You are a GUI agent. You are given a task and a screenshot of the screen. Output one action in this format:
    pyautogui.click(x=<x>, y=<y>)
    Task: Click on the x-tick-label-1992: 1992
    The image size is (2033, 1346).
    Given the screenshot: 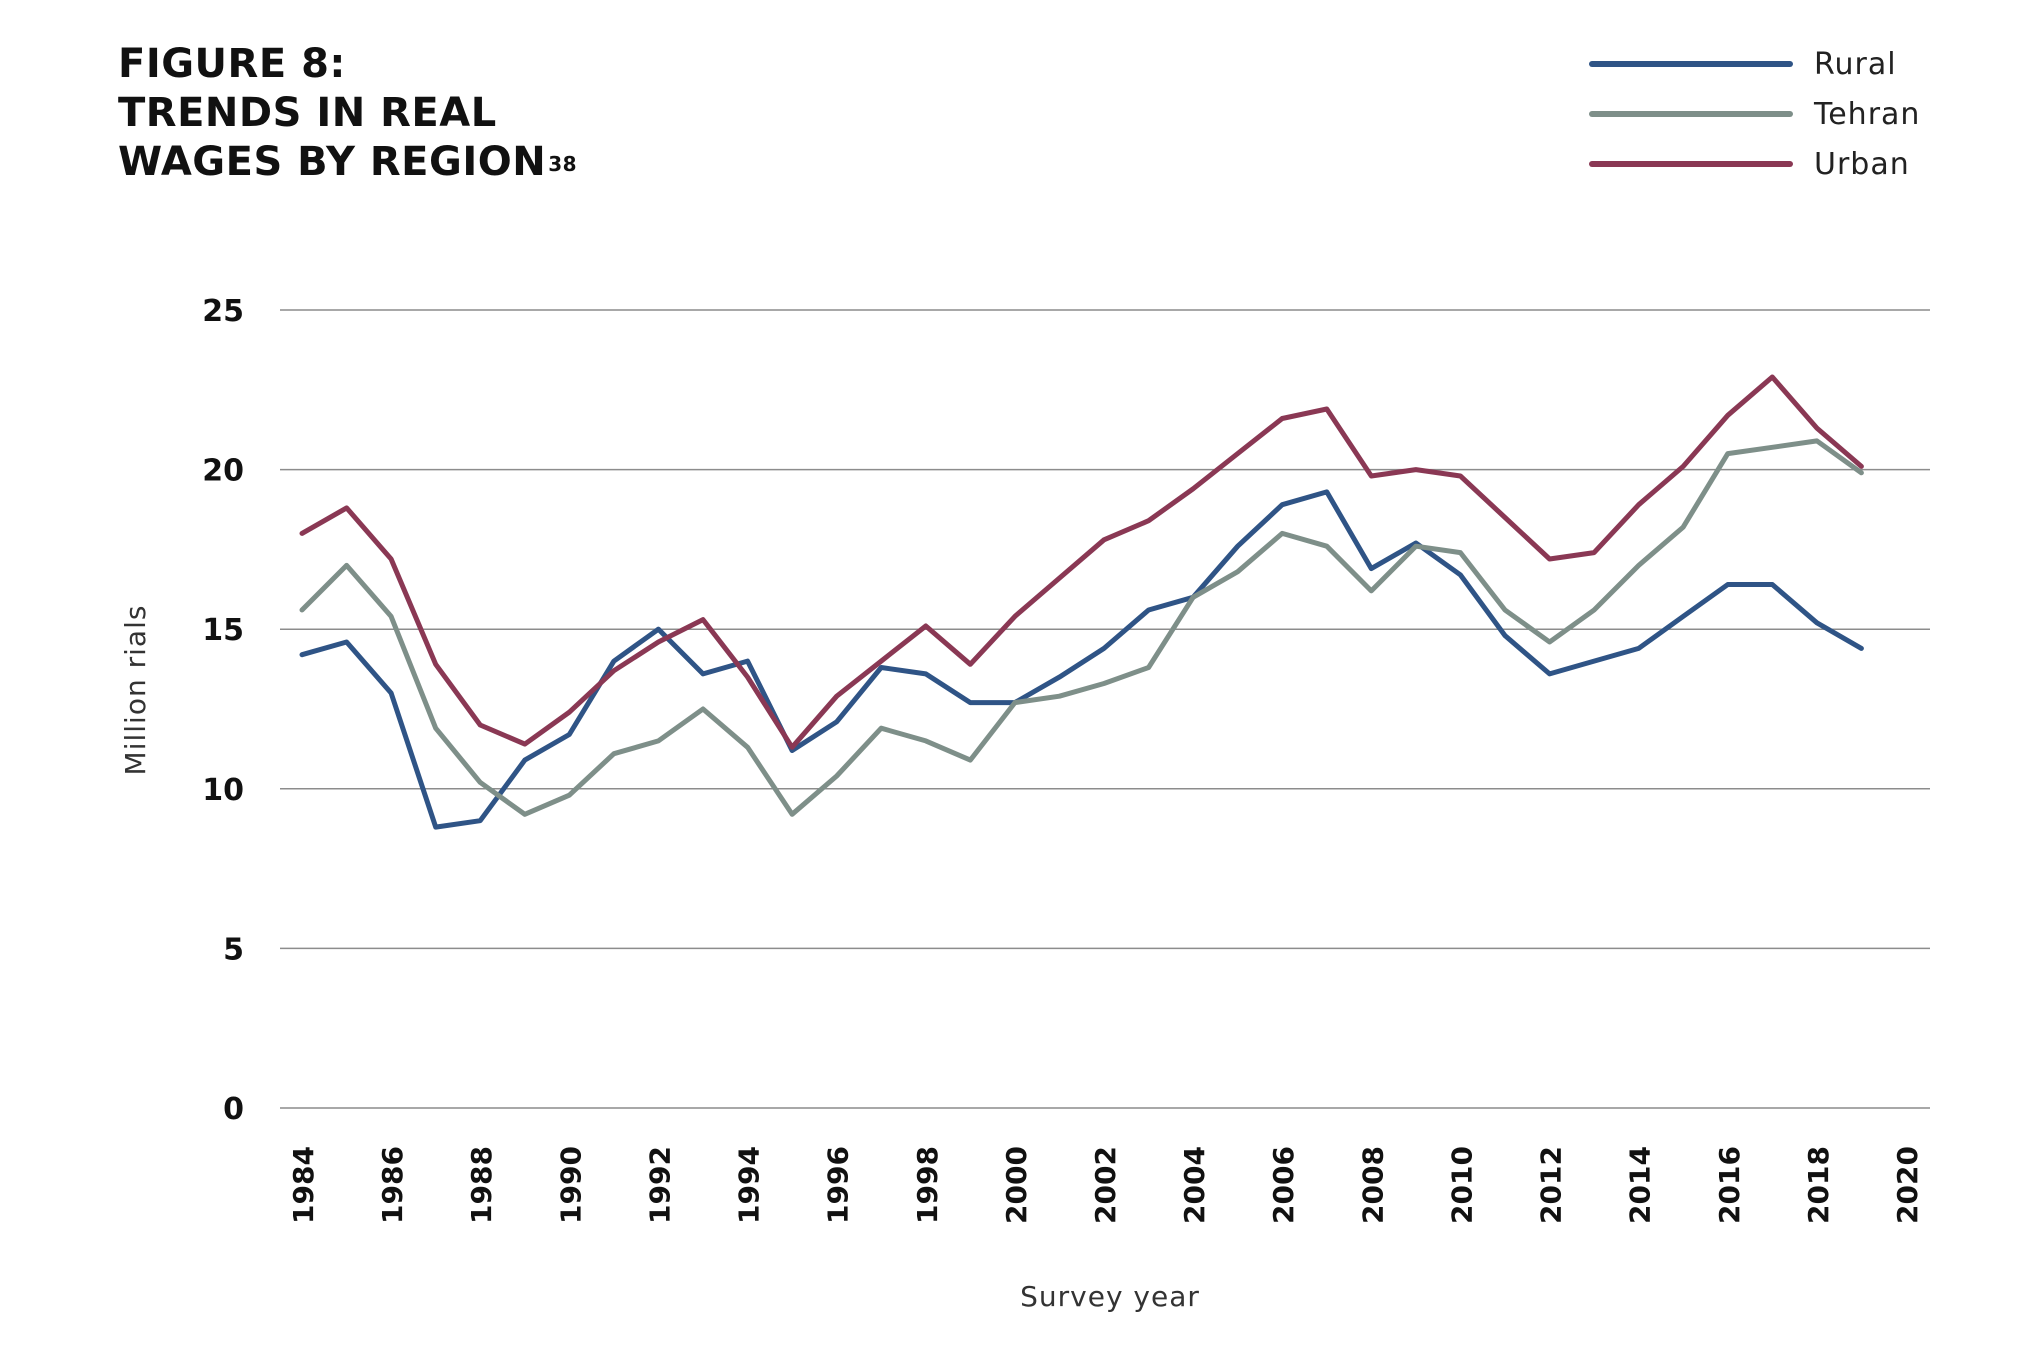 What is the action you would take?
    pyautogui.click(x=659, y=1185)
    